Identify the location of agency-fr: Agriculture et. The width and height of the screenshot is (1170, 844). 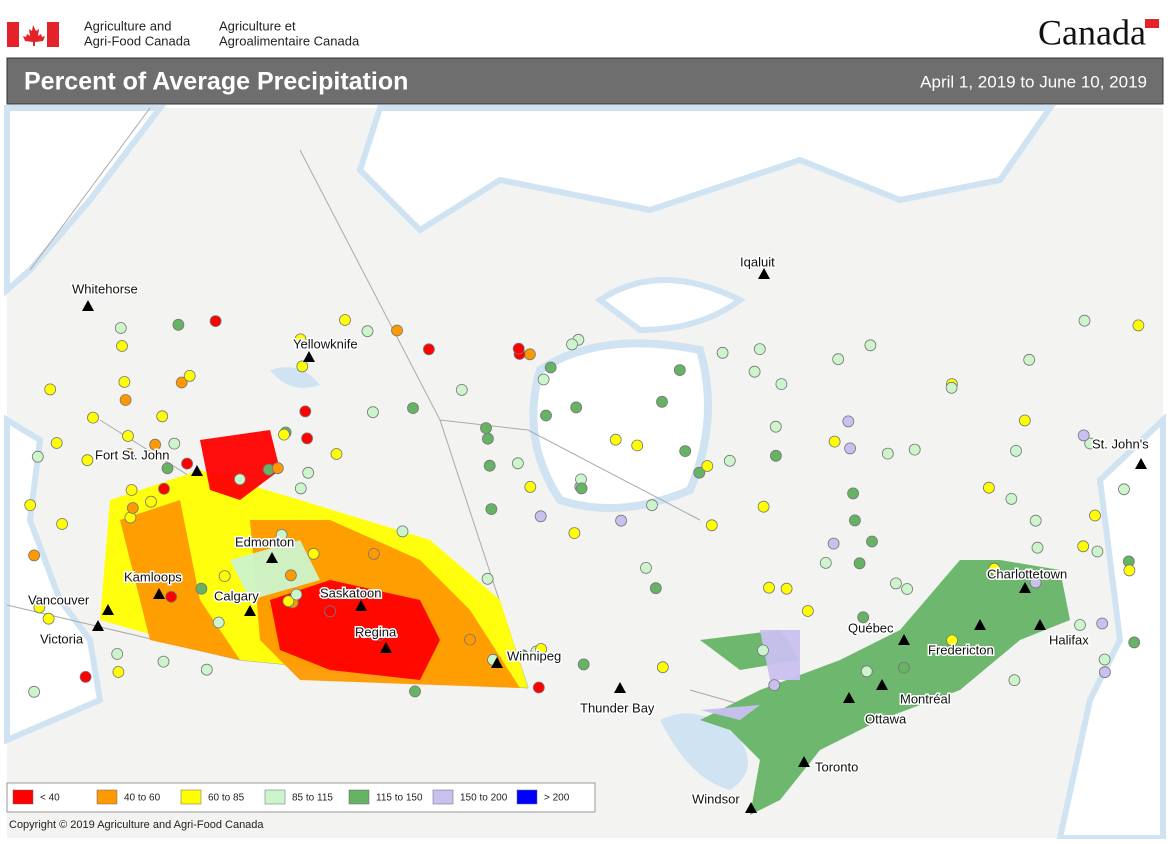
(257, 25).